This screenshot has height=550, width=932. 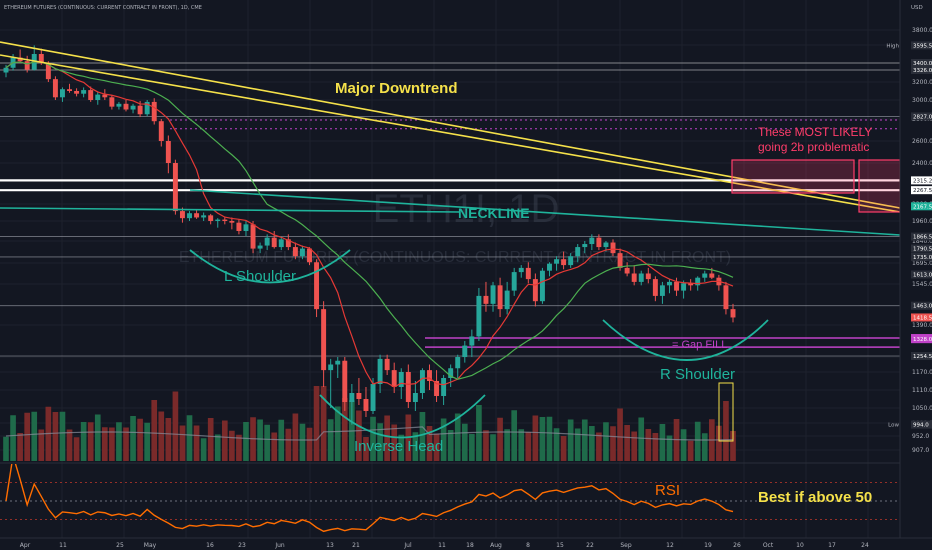 I want to click on price-tag: 2167.5, so click(x=921, y=206).